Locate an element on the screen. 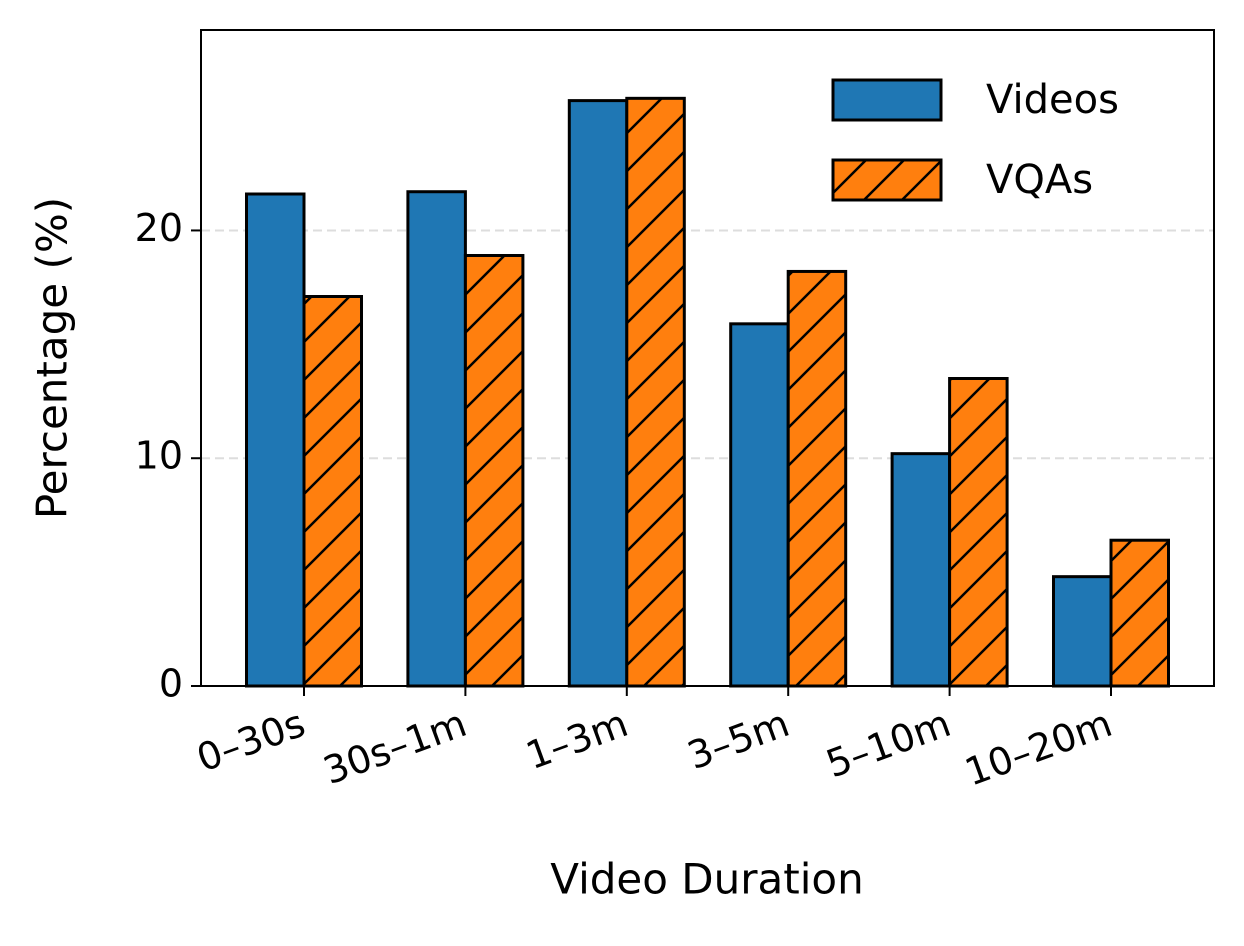  x-tick-label: 5–10m is located at coordinates (888, 743).